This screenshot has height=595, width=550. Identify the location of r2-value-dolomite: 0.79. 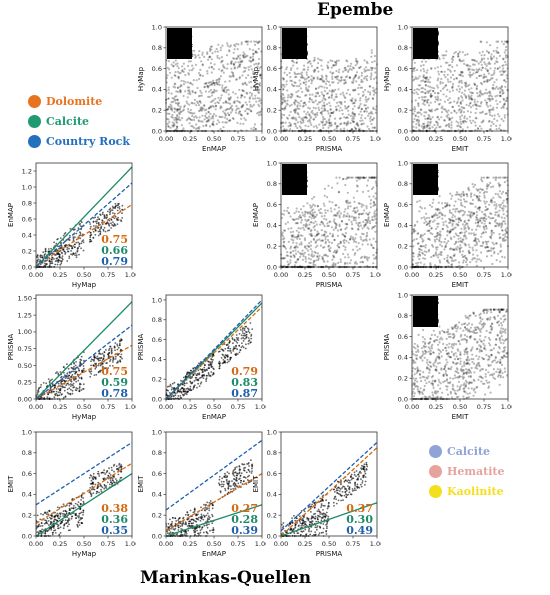
(244, 371).